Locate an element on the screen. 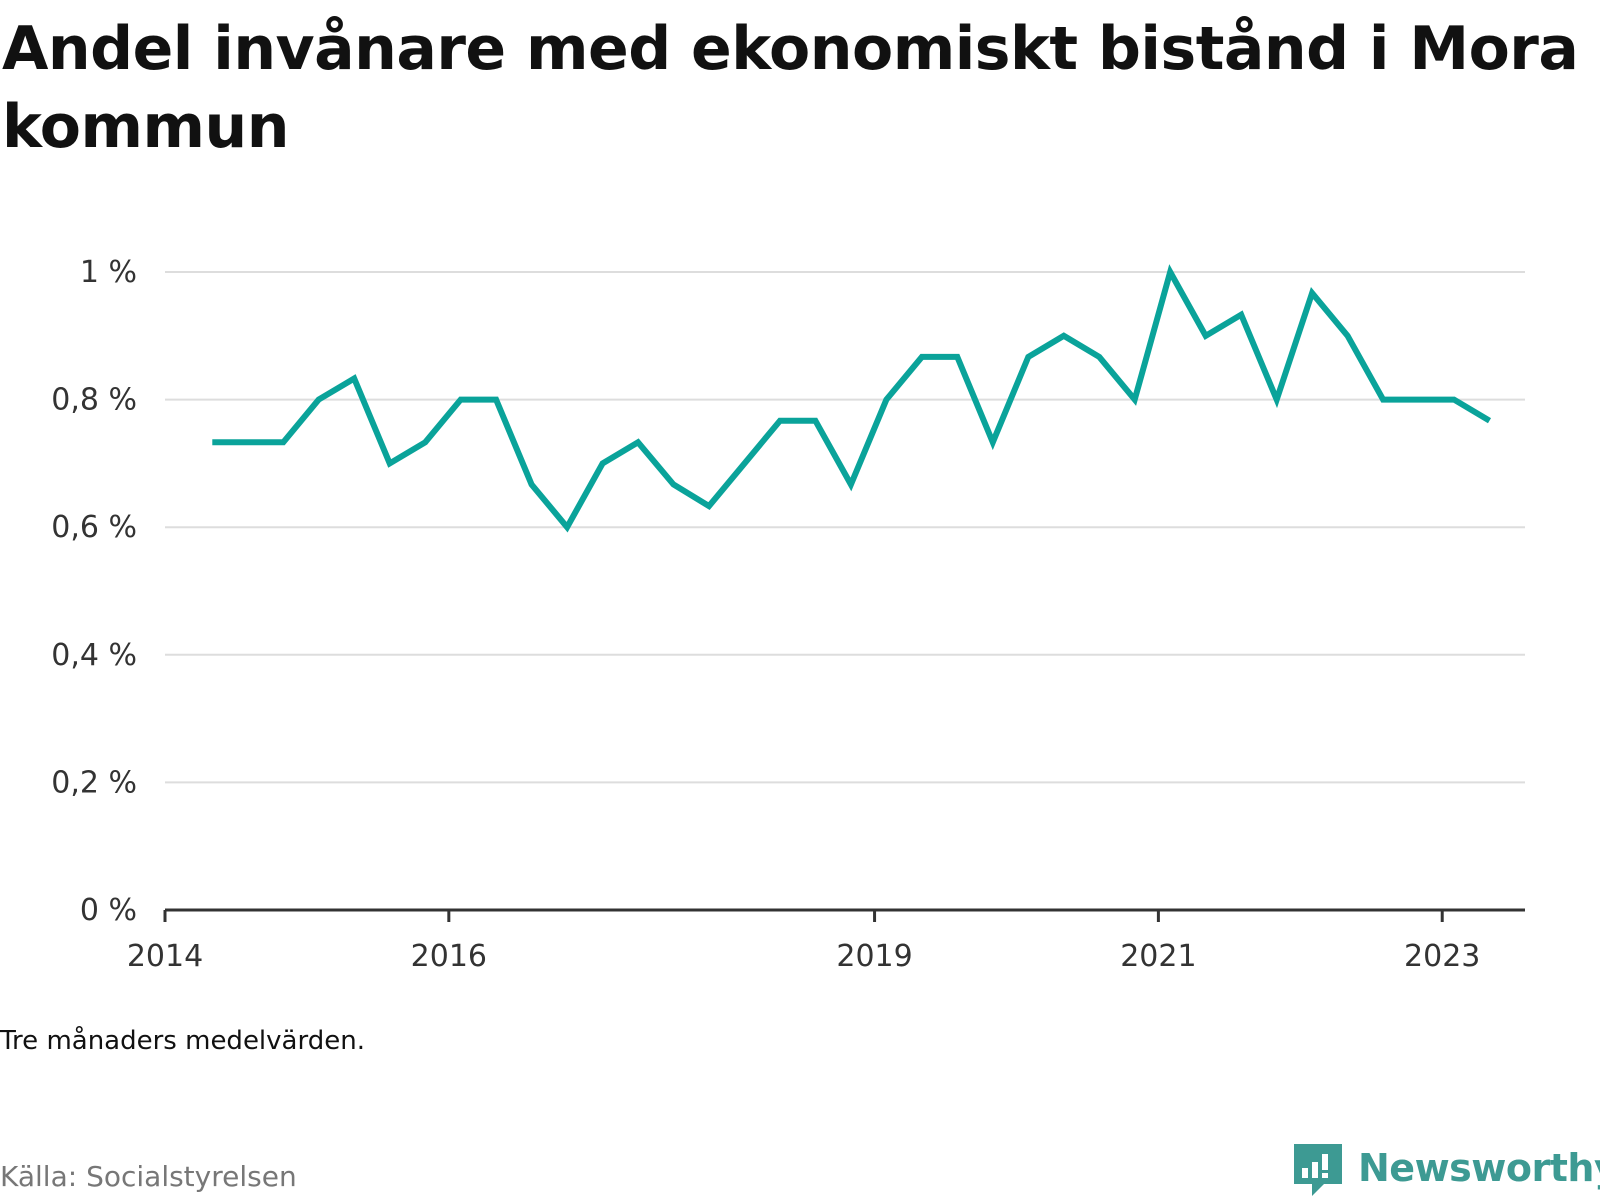 The height and width of the screenshot is (1200, 1600). chart-note: Tre månaders medelvärden. is located at coordinates (182, 1041).